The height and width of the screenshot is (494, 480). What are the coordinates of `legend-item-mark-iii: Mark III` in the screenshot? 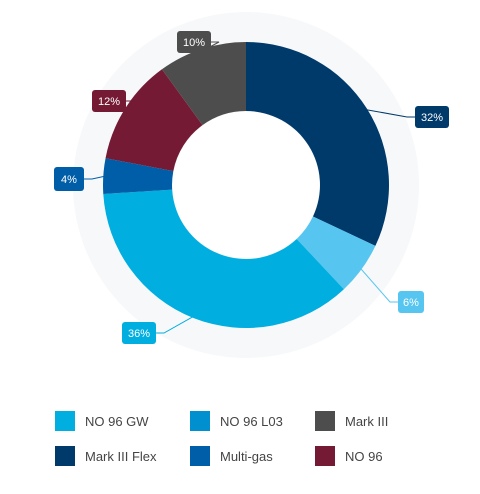 It's located at (375, 421).